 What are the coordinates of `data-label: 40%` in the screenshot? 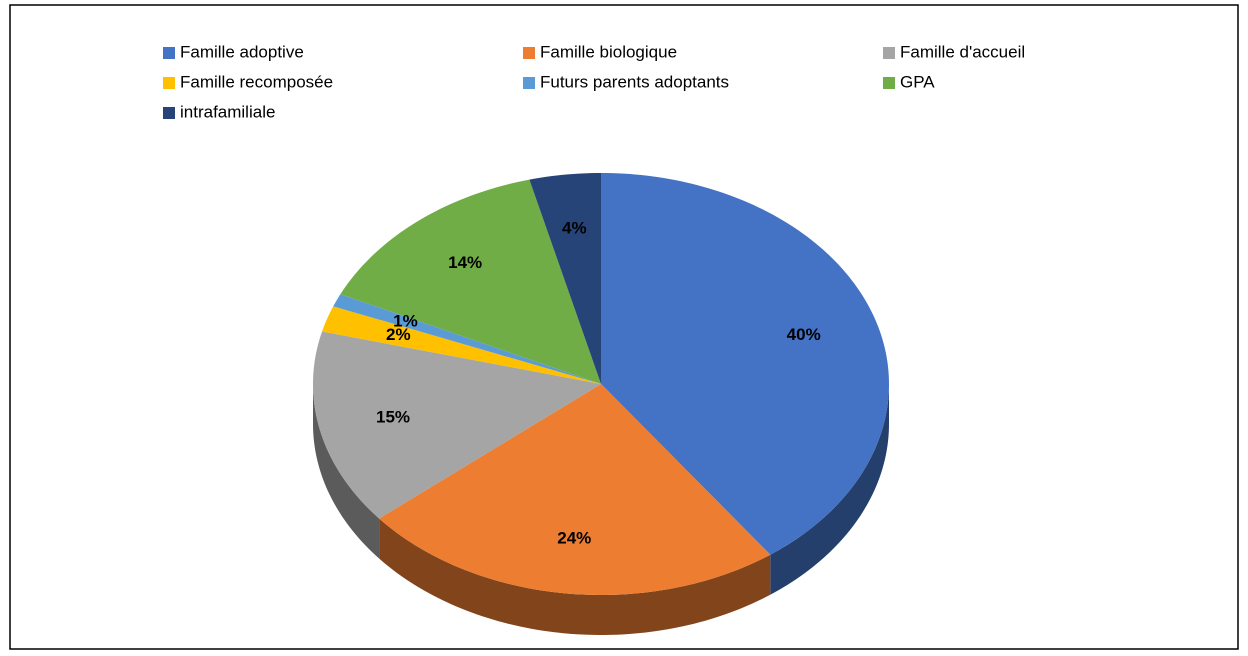 It's located at (804, 334).